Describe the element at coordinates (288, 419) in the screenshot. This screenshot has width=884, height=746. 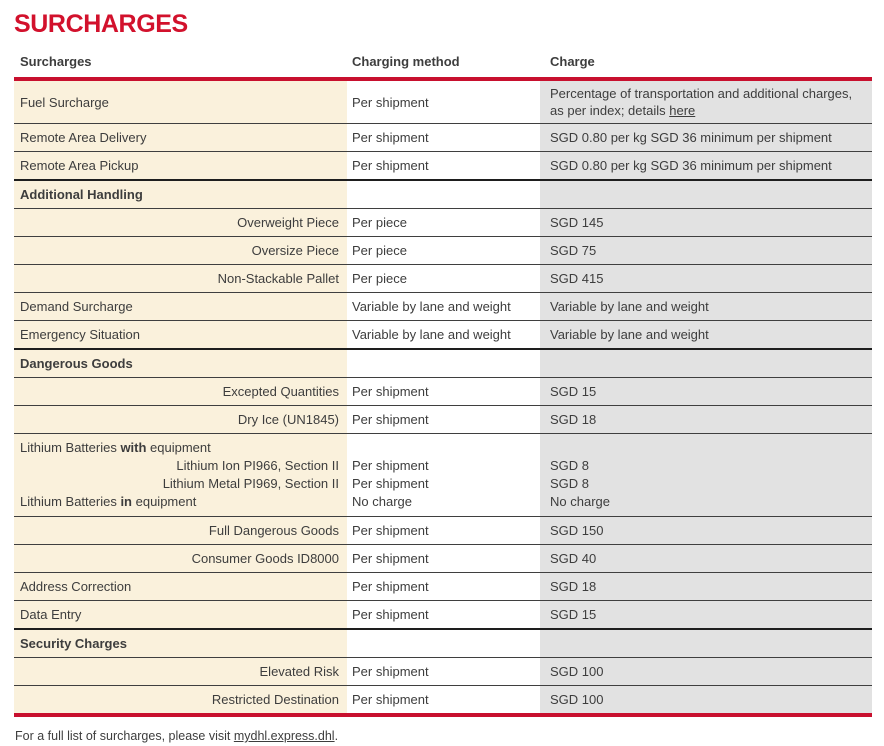
I see `surcharge-name: Dry Ice (UN1845)` at that location.